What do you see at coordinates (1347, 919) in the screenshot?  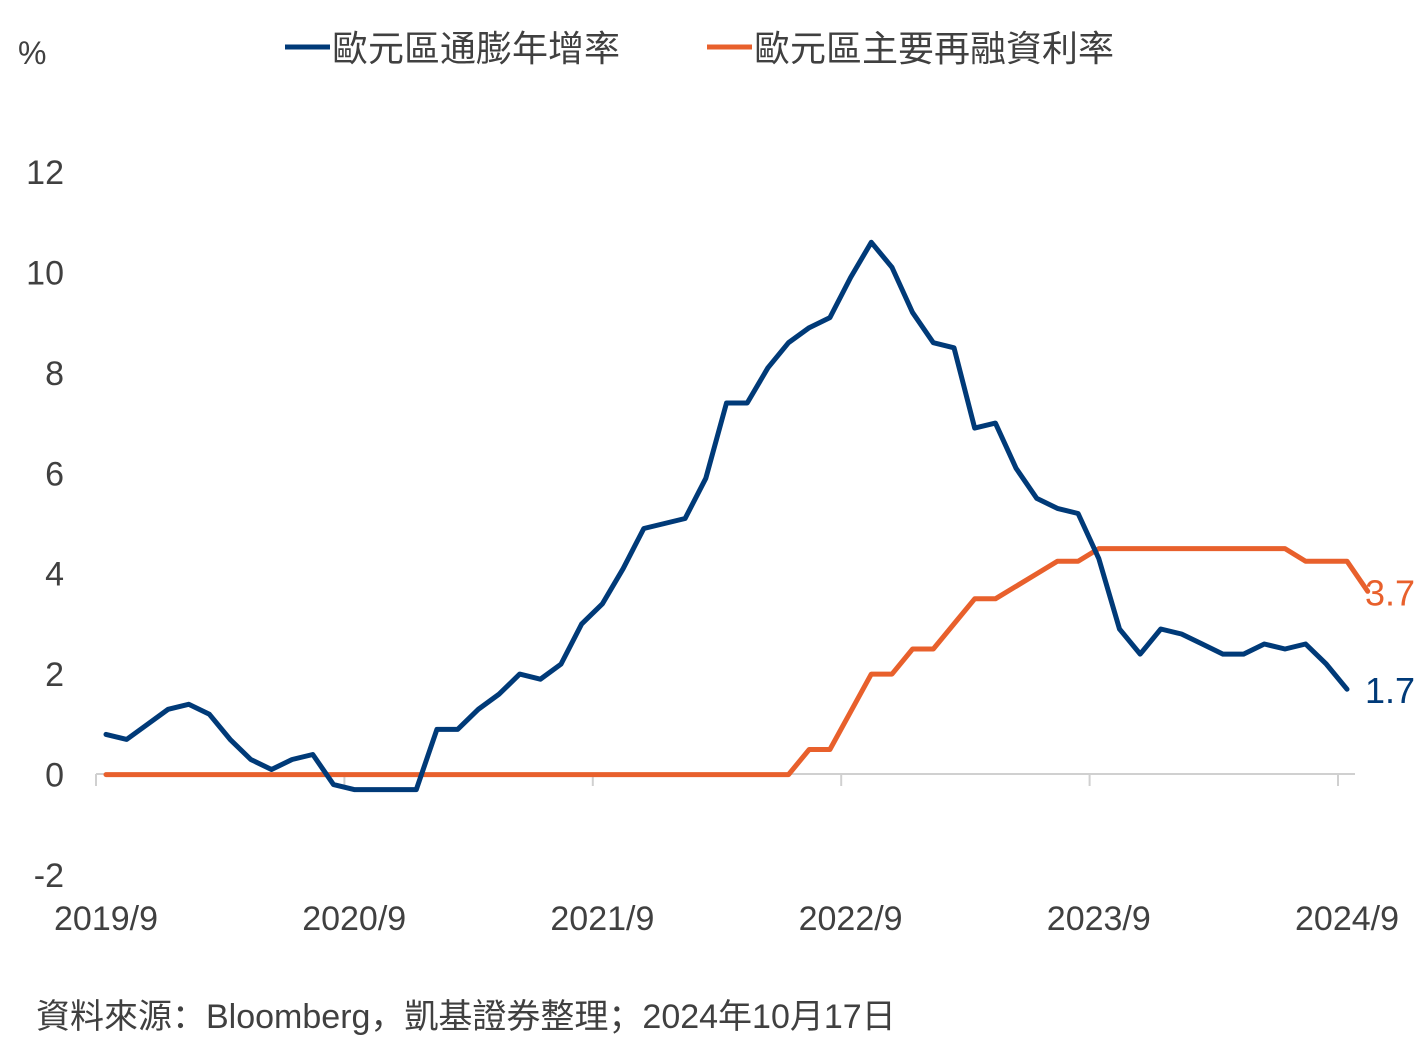 I see `x-tick-label: 2024/9` at bounding box center [1347, 919].